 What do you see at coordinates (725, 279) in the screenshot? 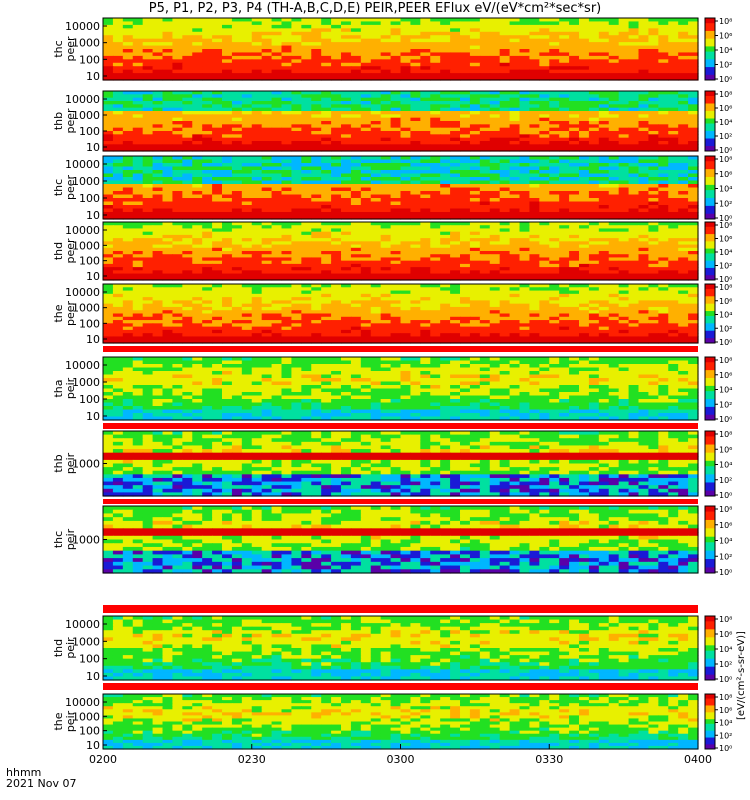
I see `colorbar-tick-label: 10⁰` at bounding box center [725, 279].